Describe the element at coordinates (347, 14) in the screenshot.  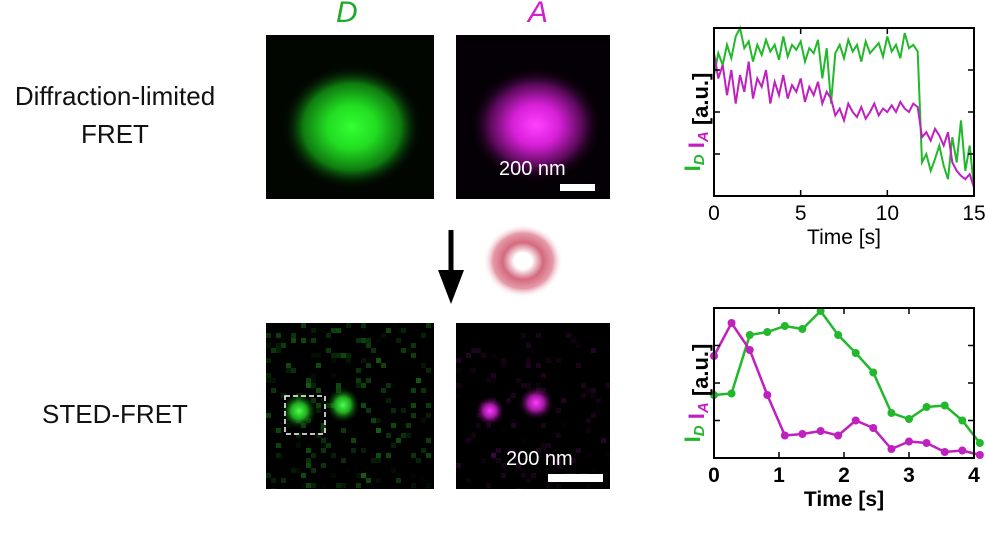
I see `channel-label-donor: D` at that location.